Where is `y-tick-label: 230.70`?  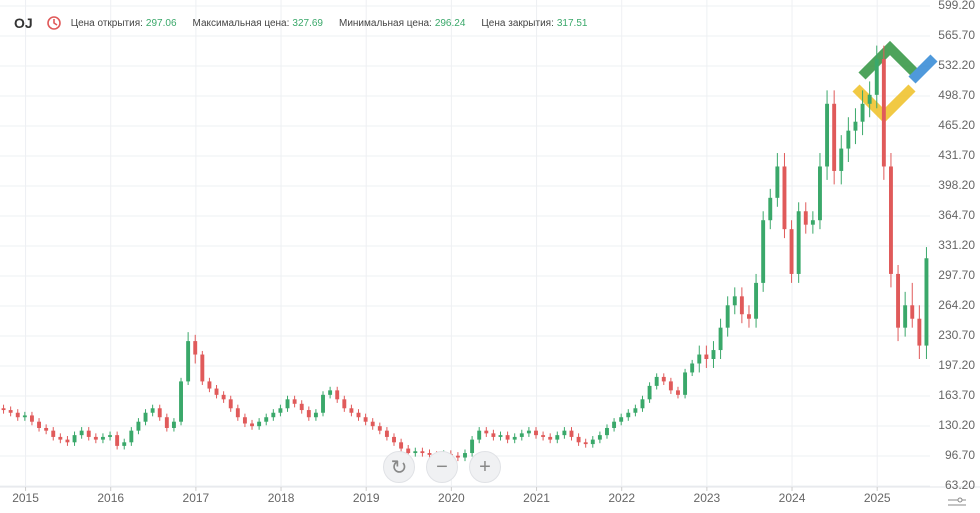 y-tick-label: 230.70 is located at coordinates (956, 335).